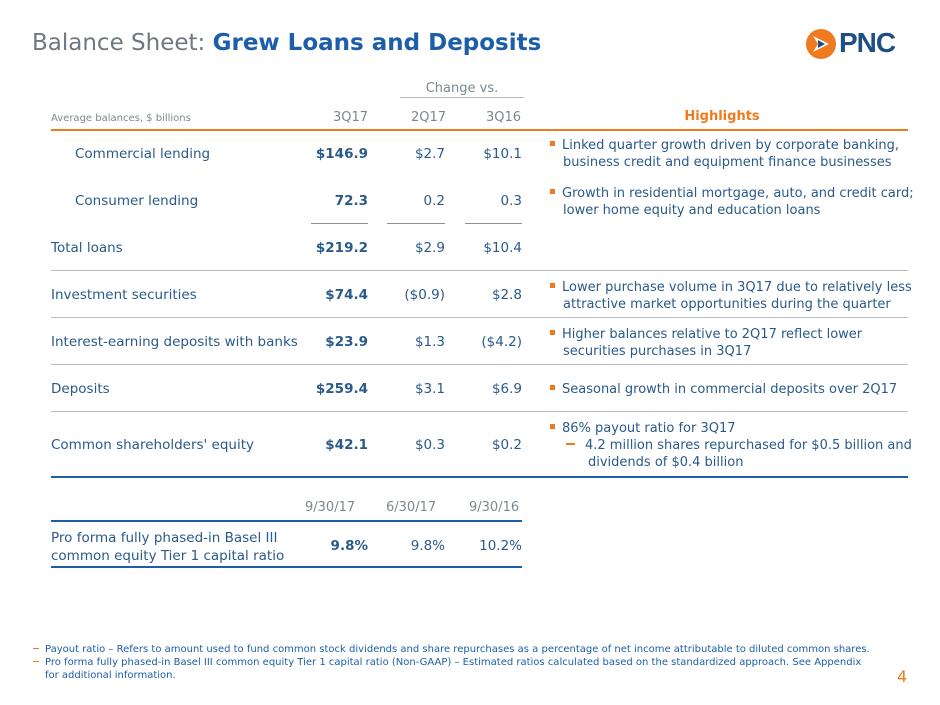  What do you see at coordinates (429, 248) in the screenshot?
I see `value-2q17: $2.9` at bounding box center [429, 248].